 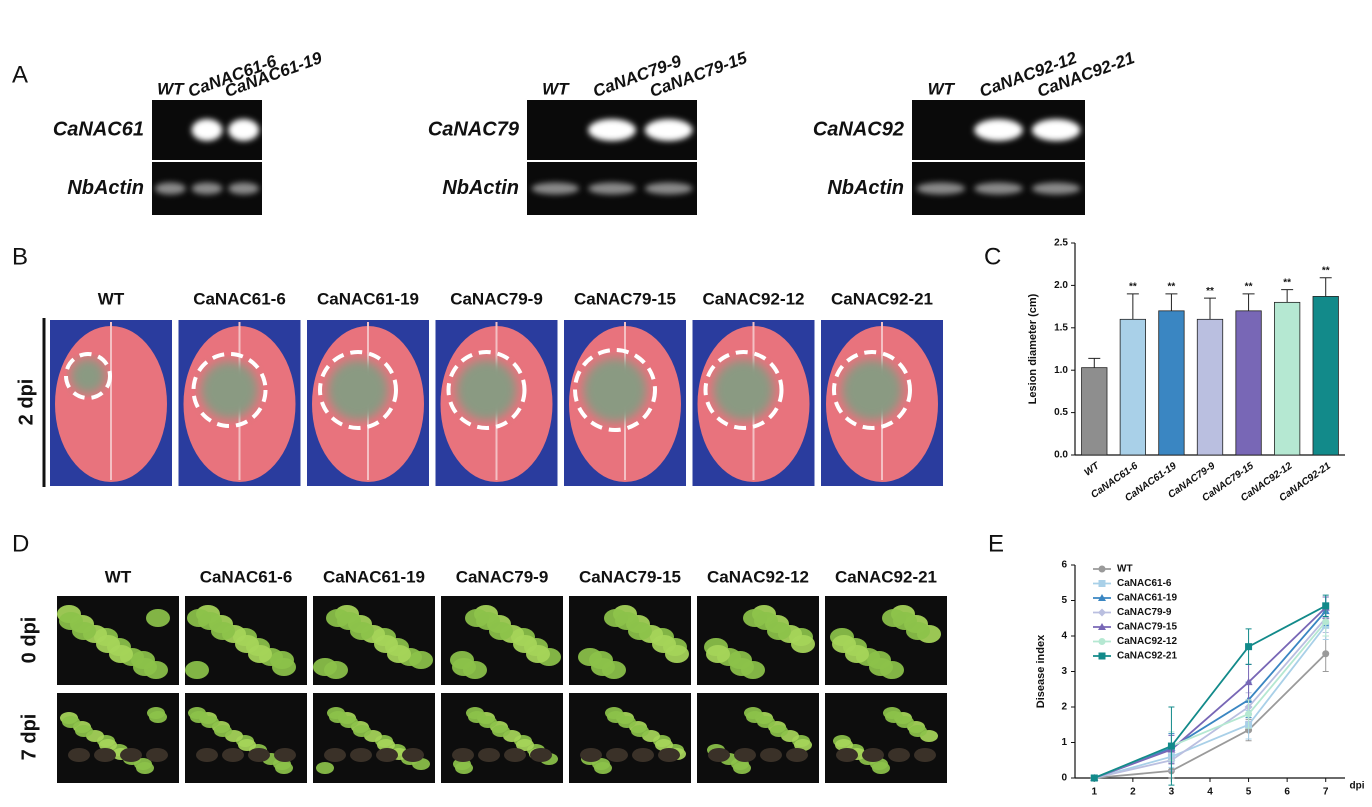 What do you see at coordinates (1210, 792) in the screenshot?
I see `x-tick-label: 4` at bounding box center [1210, 792].